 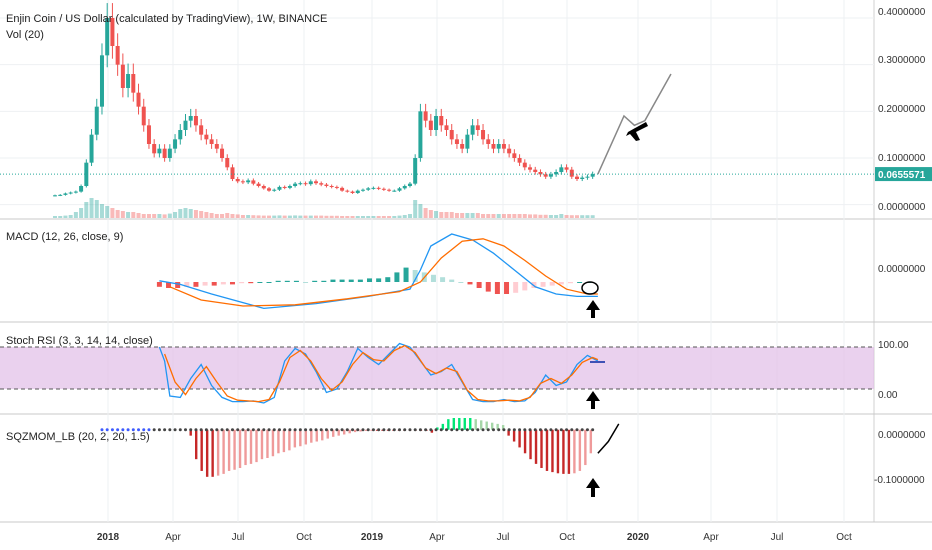 I want to click on x-tick-label: Jul, so click(x=503, y=537).